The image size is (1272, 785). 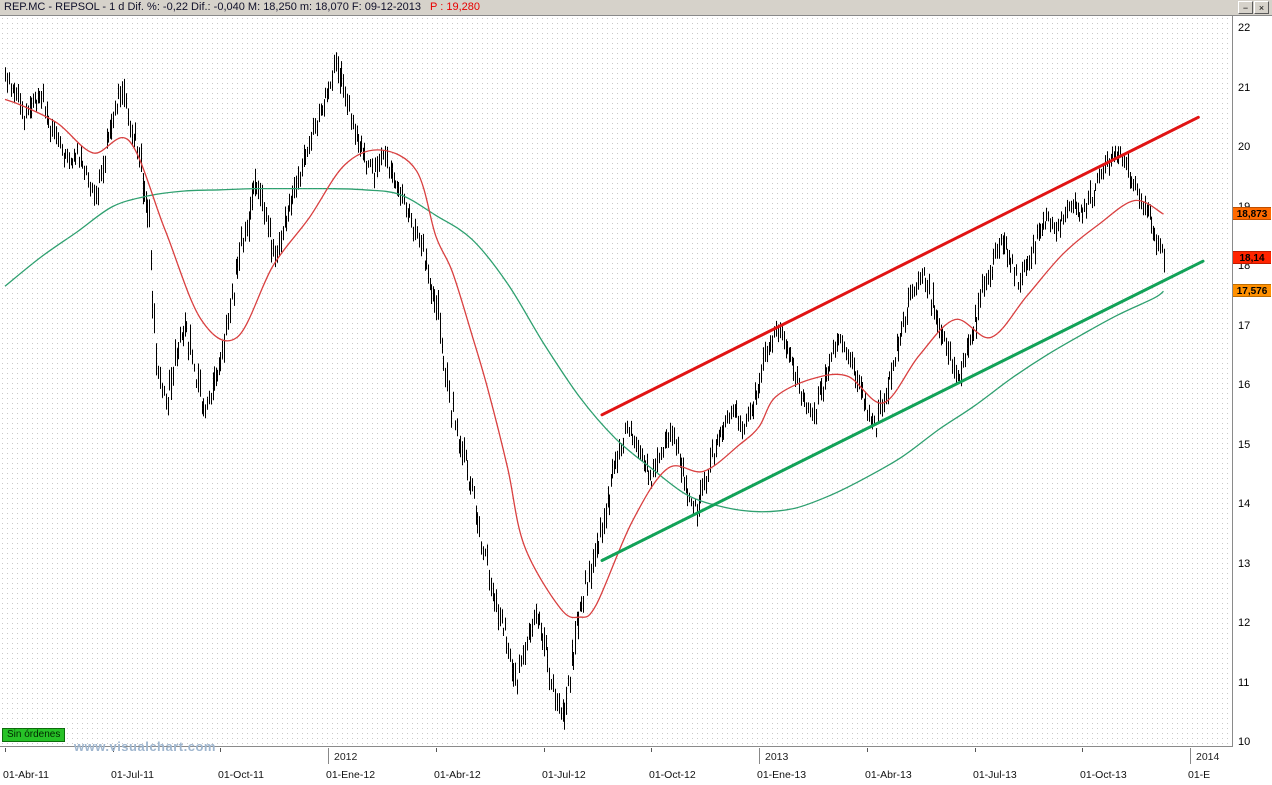 What do you see at coordinates (888, 775) in the screenshot?
I see `x-axis-date-label: 01-Abr-13` at bounding box center [888, 775].